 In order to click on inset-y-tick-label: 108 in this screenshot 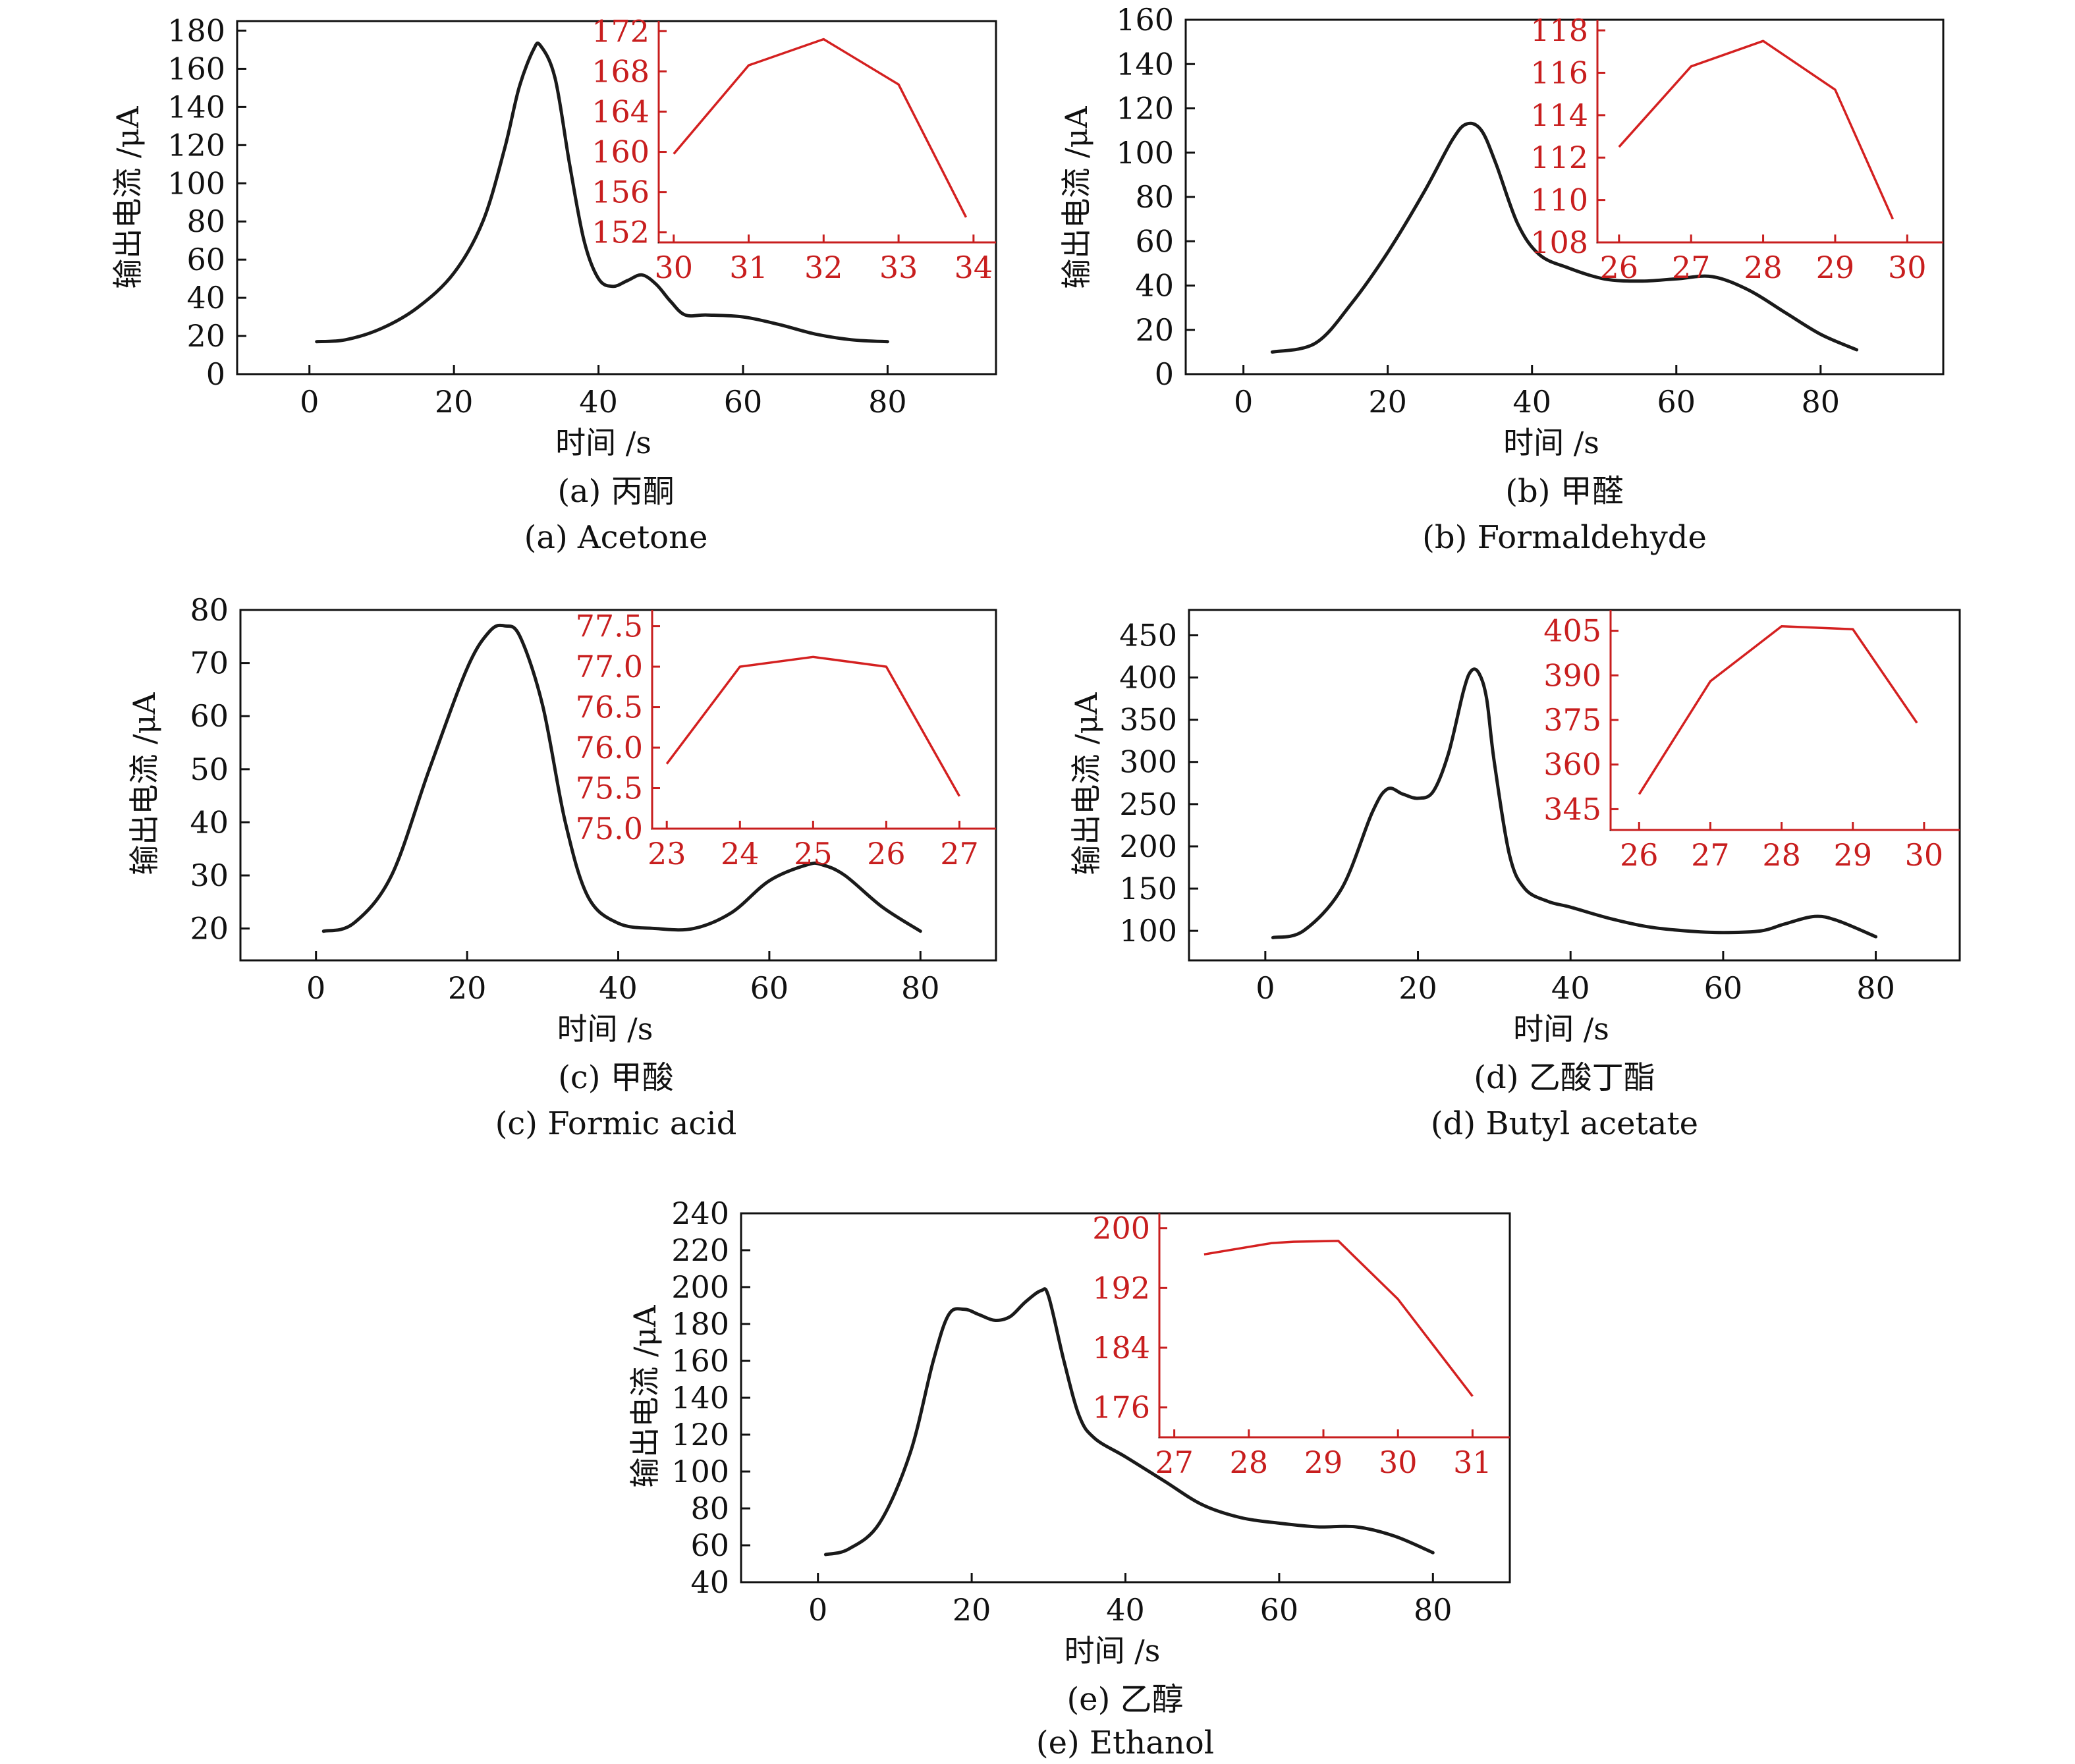, I will do `click(1559, 243)`.